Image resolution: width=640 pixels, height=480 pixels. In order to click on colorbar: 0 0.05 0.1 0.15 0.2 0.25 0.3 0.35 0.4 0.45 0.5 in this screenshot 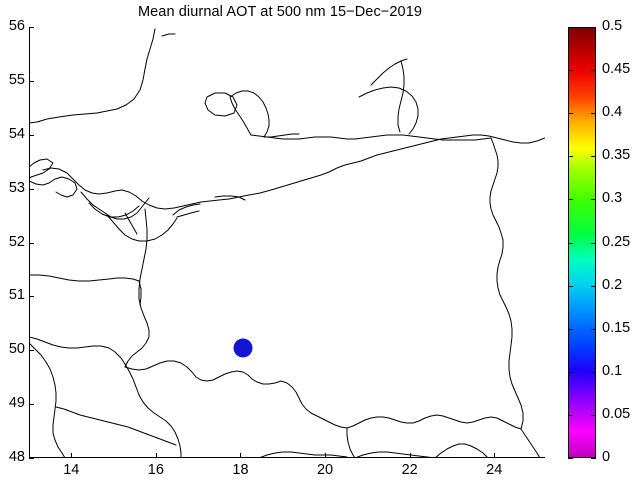, I will do `click(599, 241)`.